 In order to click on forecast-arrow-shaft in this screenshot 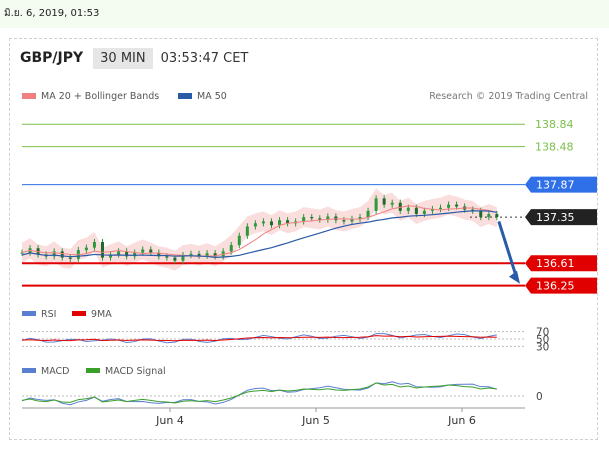, I will do `click(507, 248)`.